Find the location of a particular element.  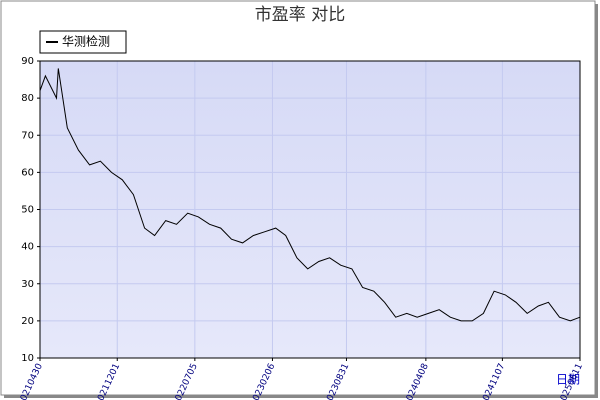

y-tick-label: 30 is located at coordinates (27, 284).